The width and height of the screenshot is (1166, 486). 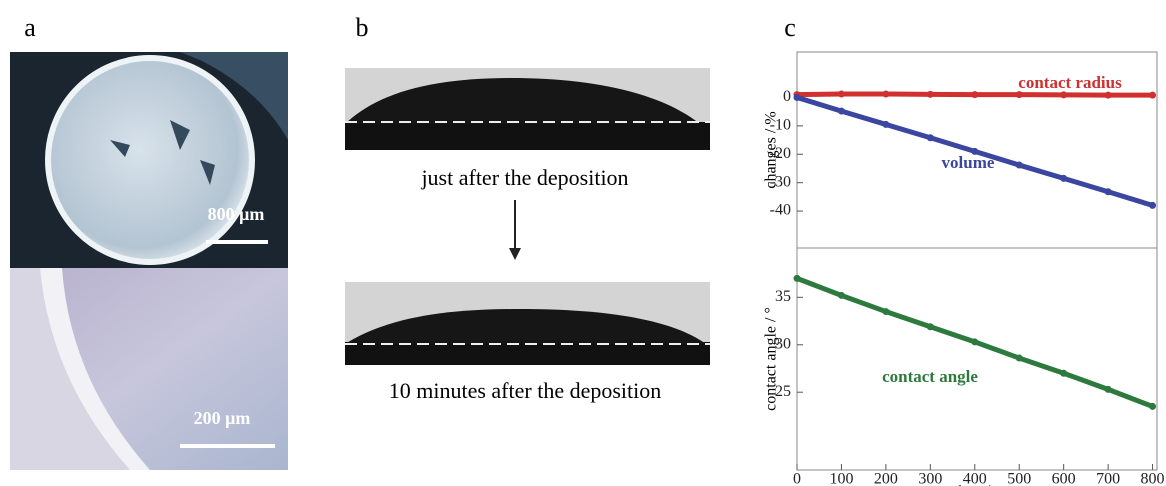 I want to click on deposit-edge, so click(x=70, y=369).